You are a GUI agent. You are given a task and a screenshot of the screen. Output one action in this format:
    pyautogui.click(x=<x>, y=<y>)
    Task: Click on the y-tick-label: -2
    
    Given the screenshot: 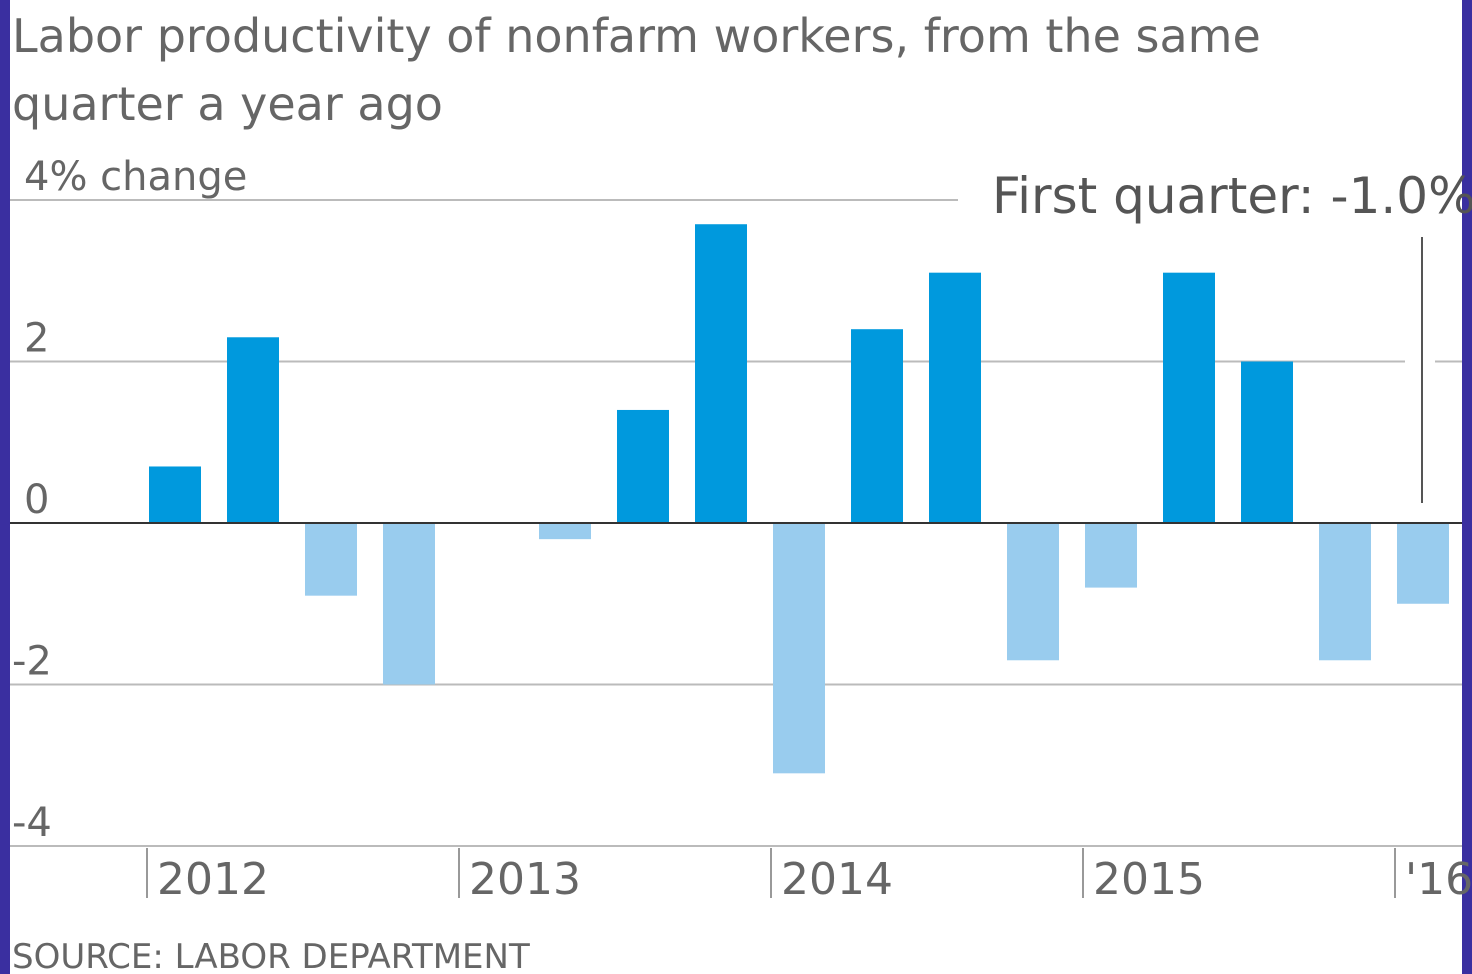 What is the action you would take?
    pyautogui.click(x=32, y=662)
    